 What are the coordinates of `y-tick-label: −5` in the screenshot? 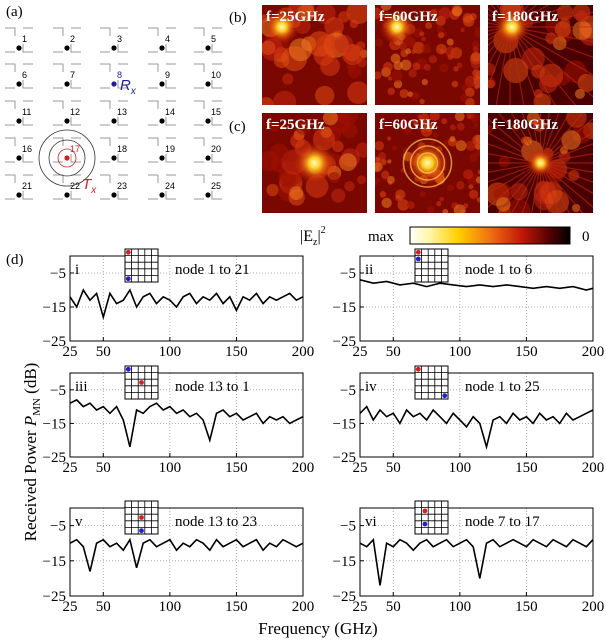 It's located at (58, 527).